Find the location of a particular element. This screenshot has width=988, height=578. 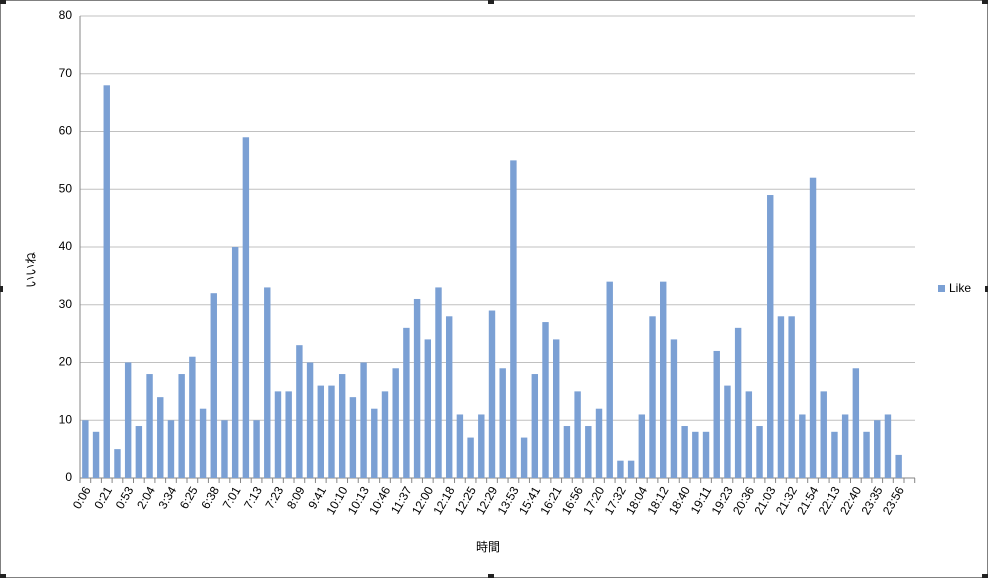

legend-swatch is located at coordinates (941, 288).